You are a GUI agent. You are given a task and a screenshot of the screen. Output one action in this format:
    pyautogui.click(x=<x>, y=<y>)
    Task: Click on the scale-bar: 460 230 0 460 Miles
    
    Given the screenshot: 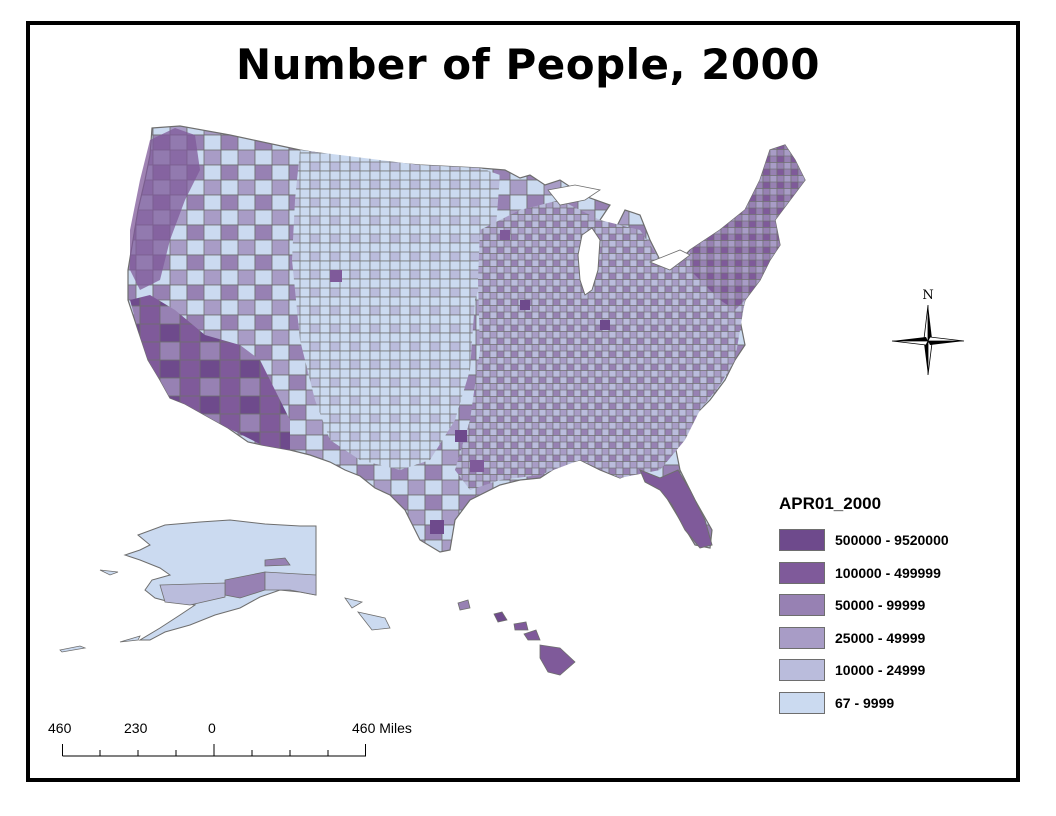 What is the action you would take?
    pyautogui.click(x=258, y=738)
    